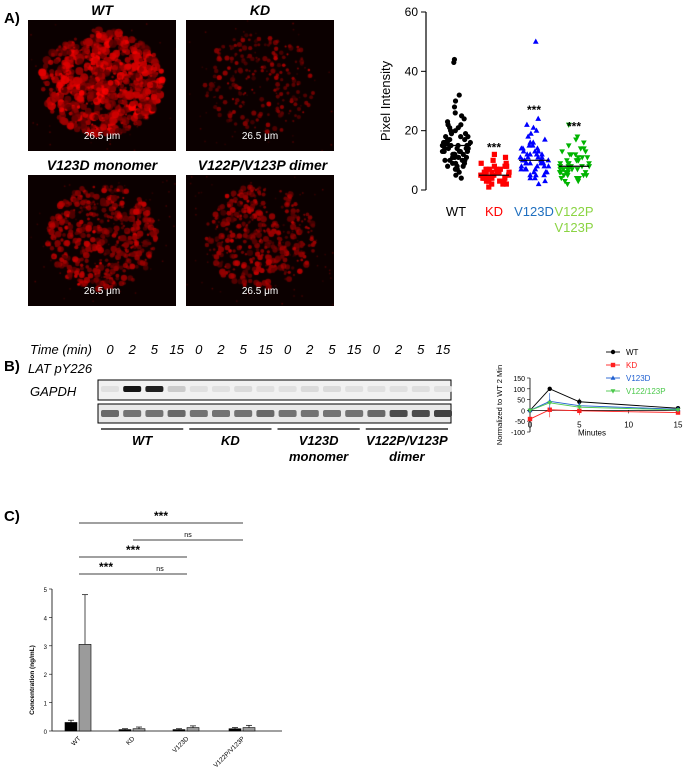 The height and width of the screenshot is (777, 685). What do you see at coordinates (12, 366) in the screenshot?
I see `panel-b-letter: B)` at bounding box center [12, 366].